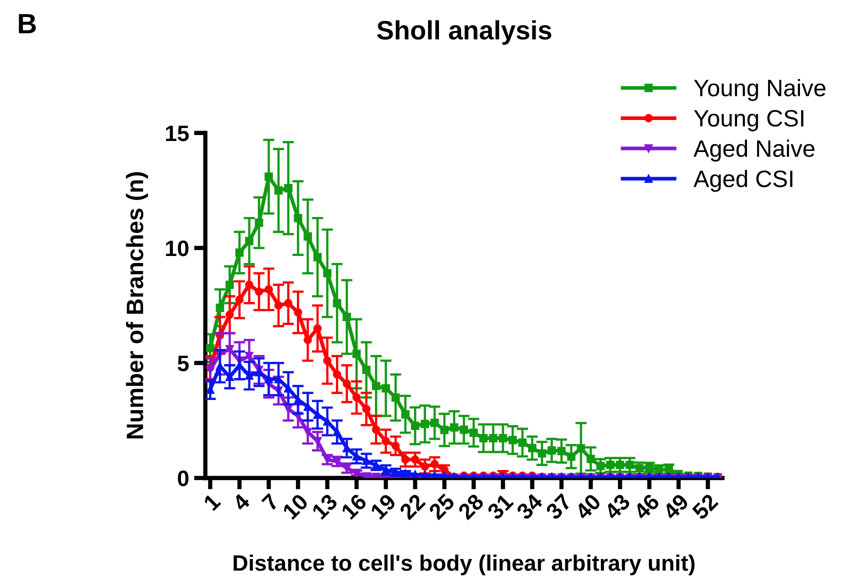  I want to click on legend-label: Aged CSI, so click(743, 181).